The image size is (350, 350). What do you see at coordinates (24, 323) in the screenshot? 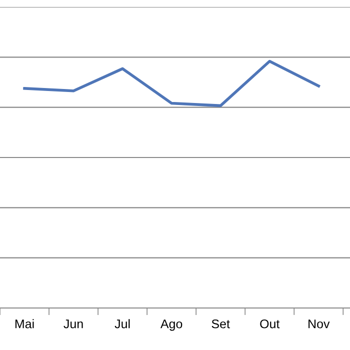
I see `x-tick-label: Mai` at bounding box center [24, 323].